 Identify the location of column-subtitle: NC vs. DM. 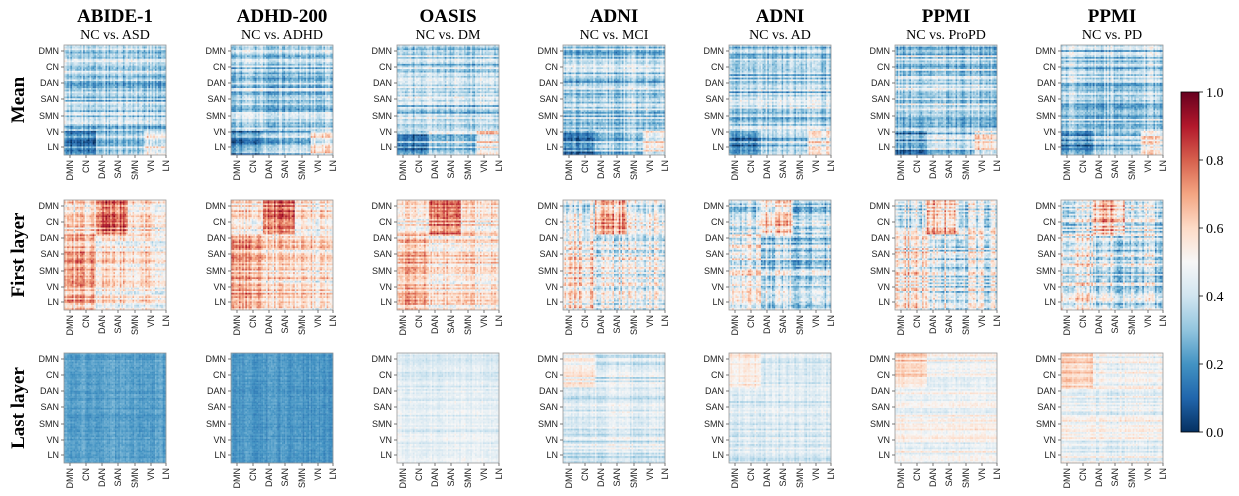
(449, 35).